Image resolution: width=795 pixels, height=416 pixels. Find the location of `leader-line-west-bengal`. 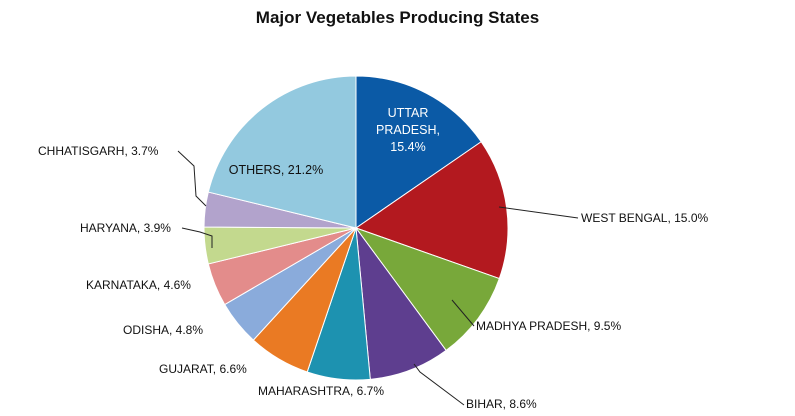

leader-line-west-bengal is located at coordinates (538, 212).